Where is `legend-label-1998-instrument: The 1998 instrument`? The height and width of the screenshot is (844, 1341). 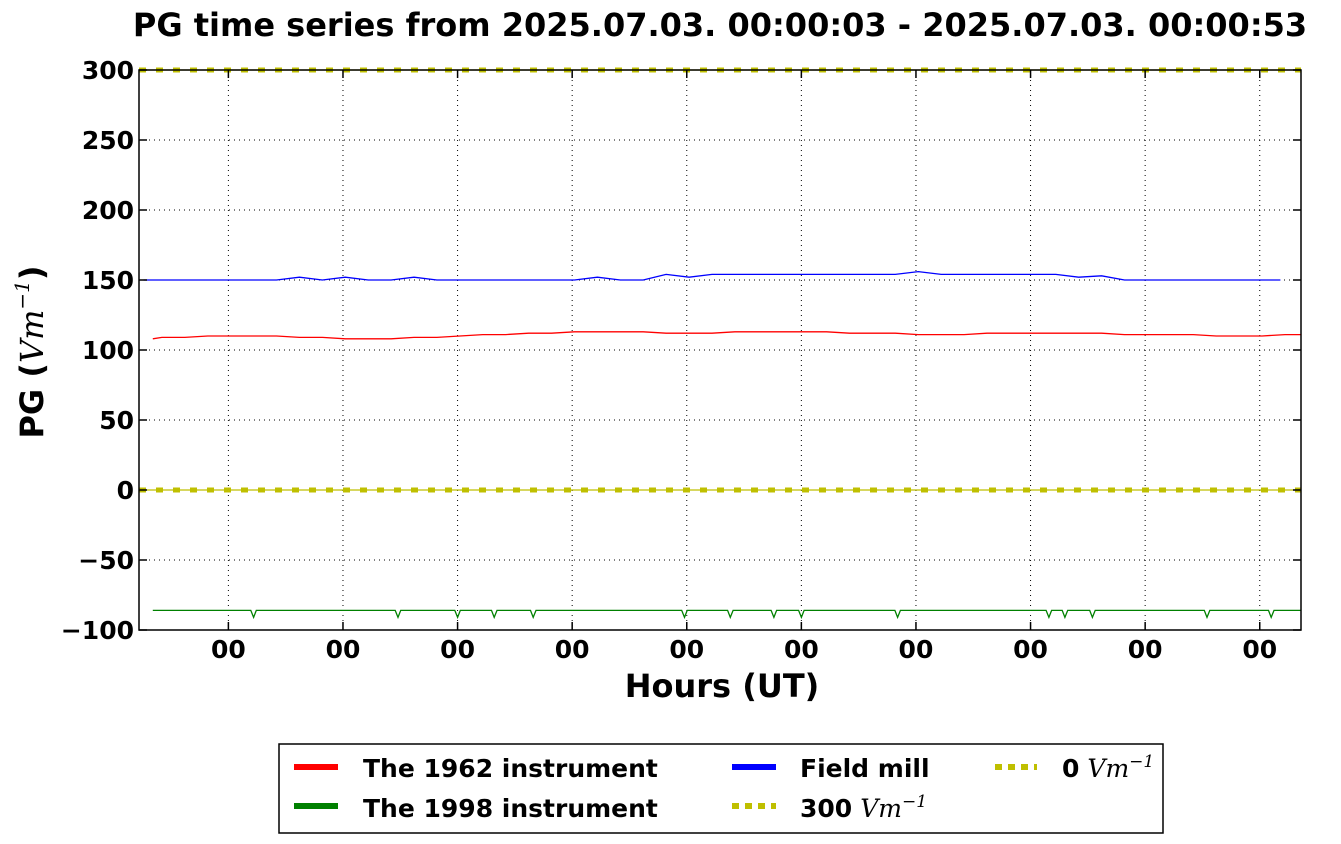 legend-label-1998-instrument: The 1998 instrument is located at coordinates (510, 808).